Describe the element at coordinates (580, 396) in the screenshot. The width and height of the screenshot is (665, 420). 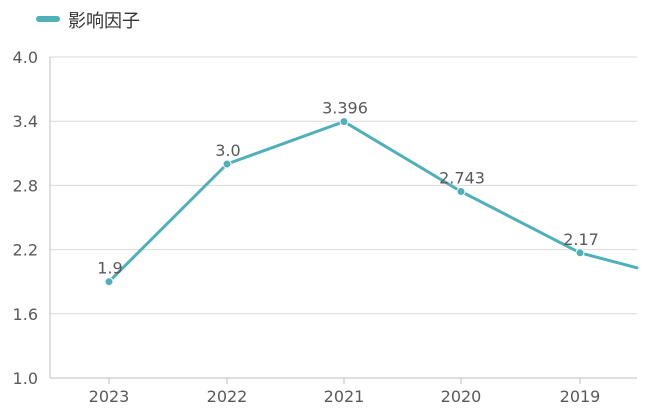
I see `x-tick-label: 2019` at that location.